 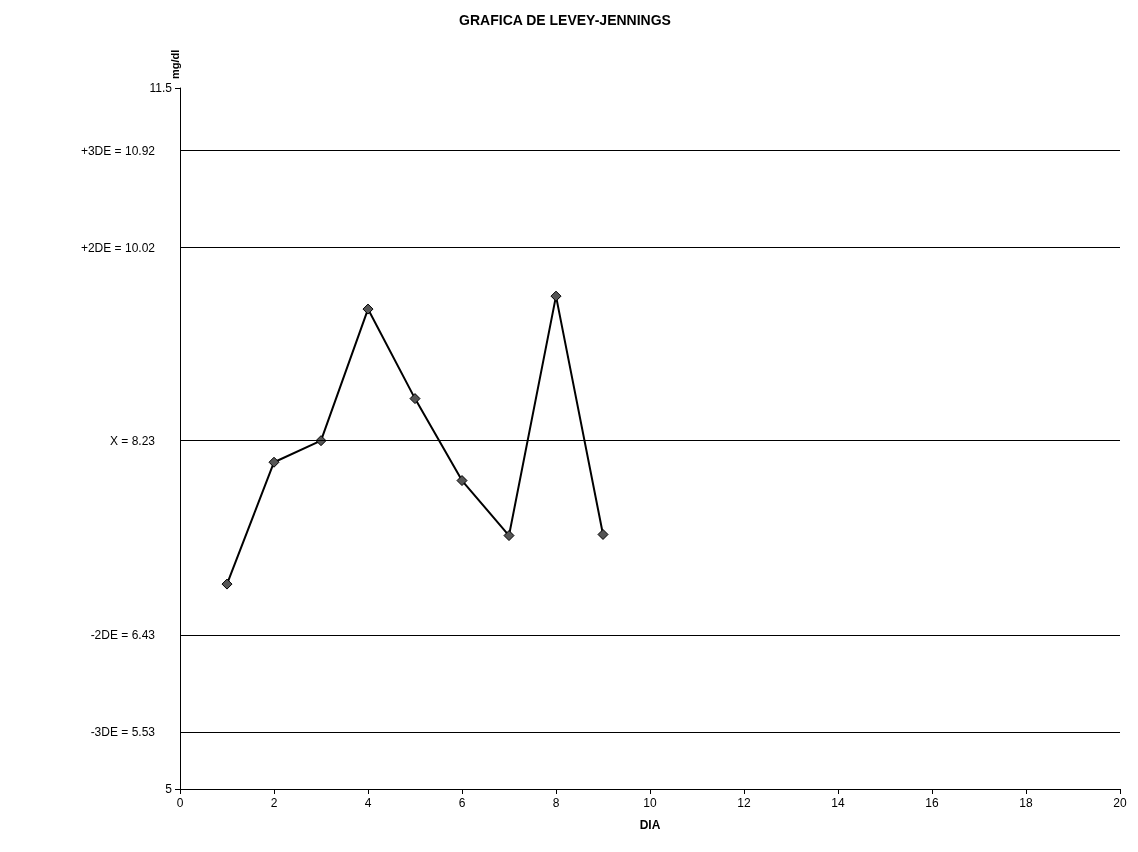 I want to click on x-tick-label: 10, so click(x=650, y=803).